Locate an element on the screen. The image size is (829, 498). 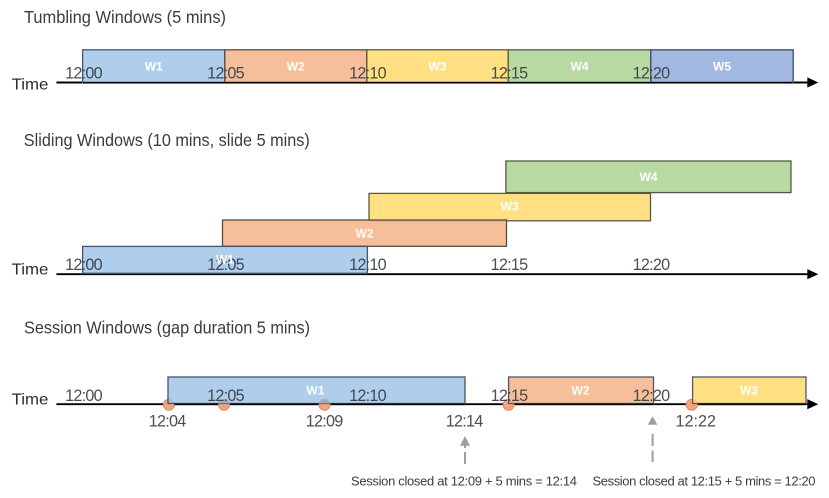
svg-text: W5 is located at coordinates (722, 67).